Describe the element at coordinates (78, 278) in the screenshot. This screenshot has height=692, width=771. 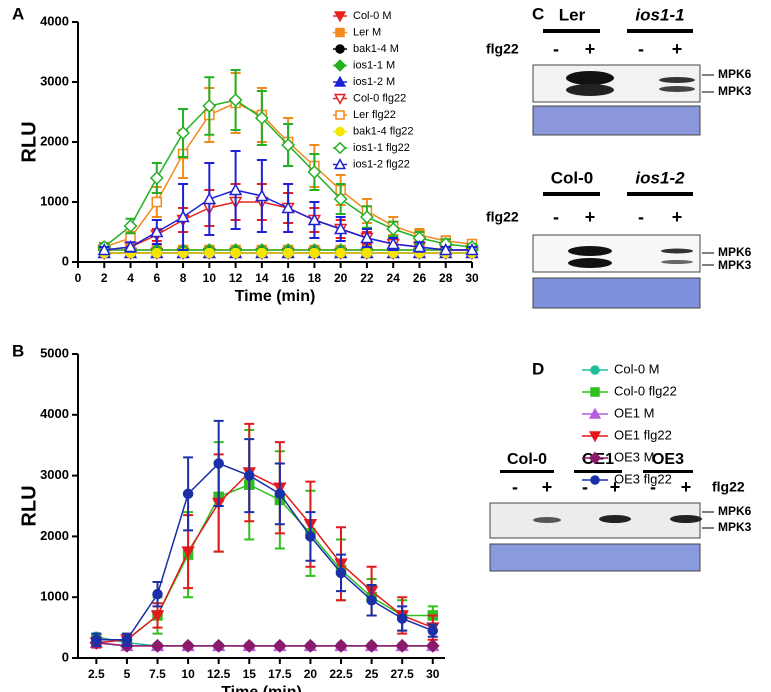
I see `x-tick-label: 0` at that location.